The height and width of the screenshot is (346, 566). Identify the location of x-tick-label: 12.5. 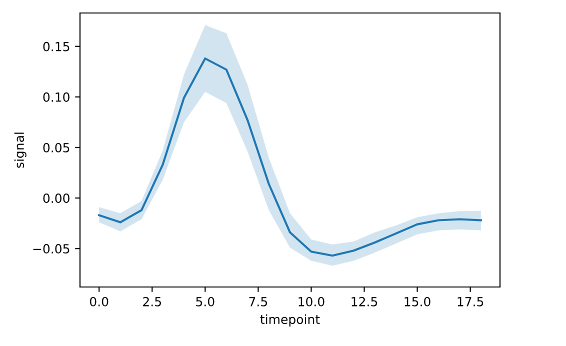
(365, 301).